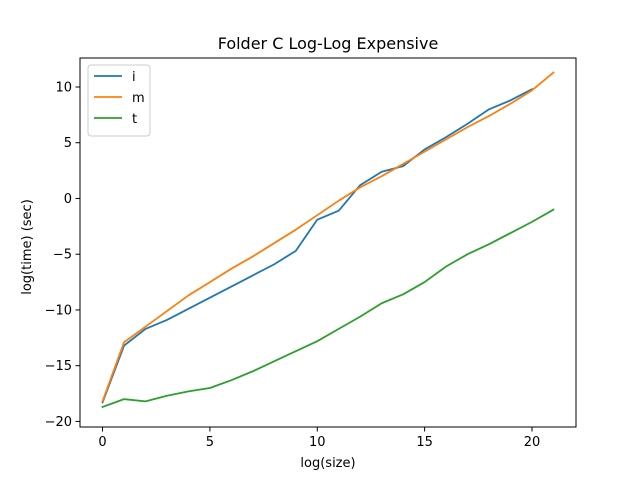  What do you see at coordinates (68, 199) in the screenshot?
I see `y-tick-label: 0` at bounding box center [68, 199].